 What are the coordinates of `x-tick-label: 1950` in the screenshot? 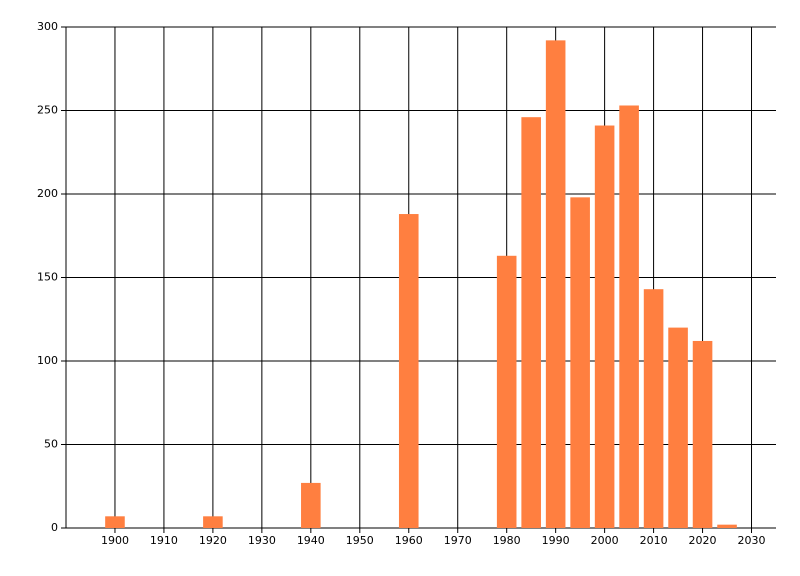 It's located at (360, 540).